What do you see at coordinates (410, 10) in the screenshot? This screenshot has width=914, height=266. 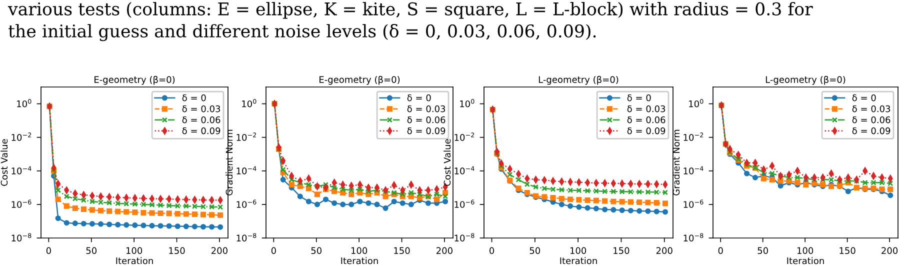 I see `text: various tests (columns: E = ellipse, K = kite, S = square, L = L-block) with radius = 0.3 for` at bounding box center [410, 10].